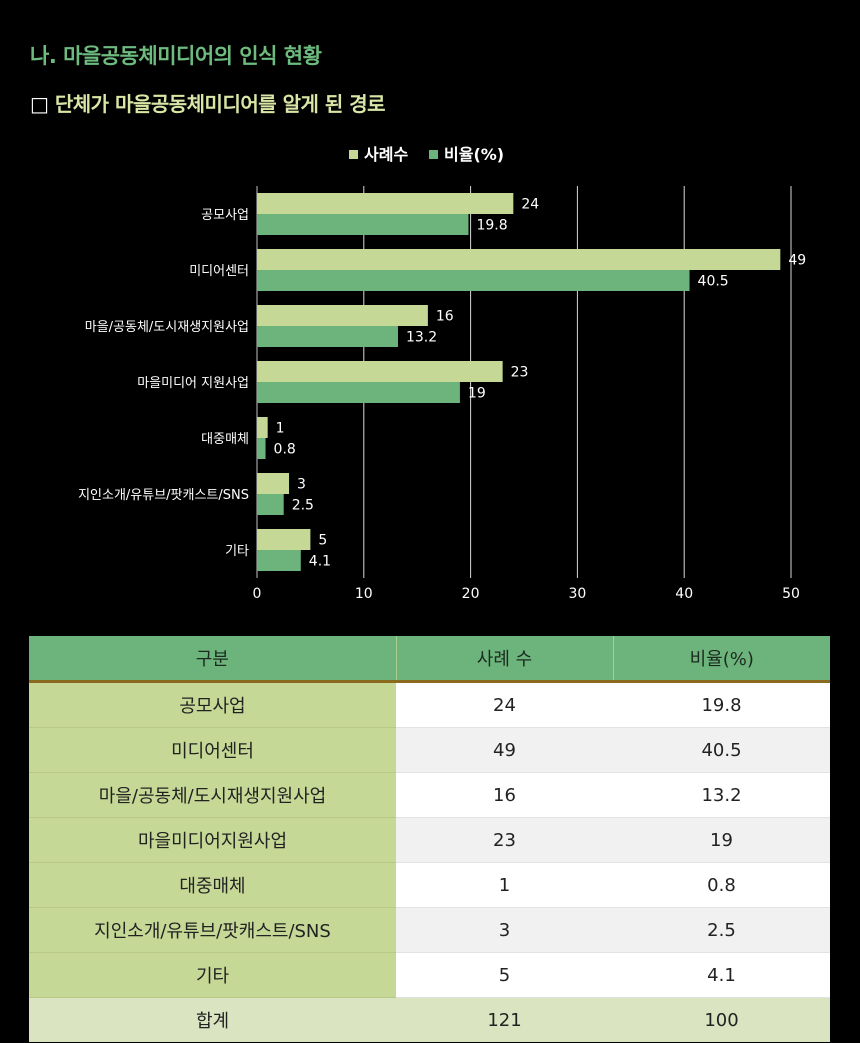 The image size is (860, 1043). I want to click on x-tick-label: 50, so click(791, 594).